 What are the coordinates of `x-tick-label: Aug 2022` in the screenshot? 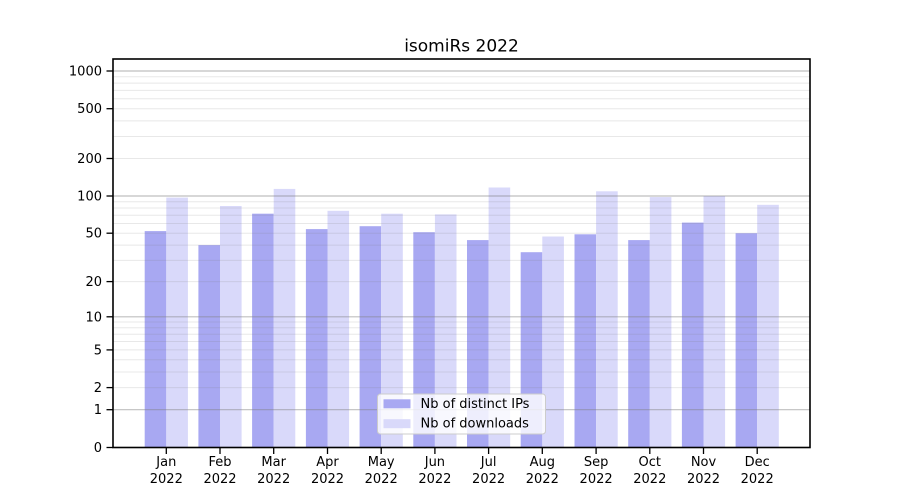 It's located at (542, 471).